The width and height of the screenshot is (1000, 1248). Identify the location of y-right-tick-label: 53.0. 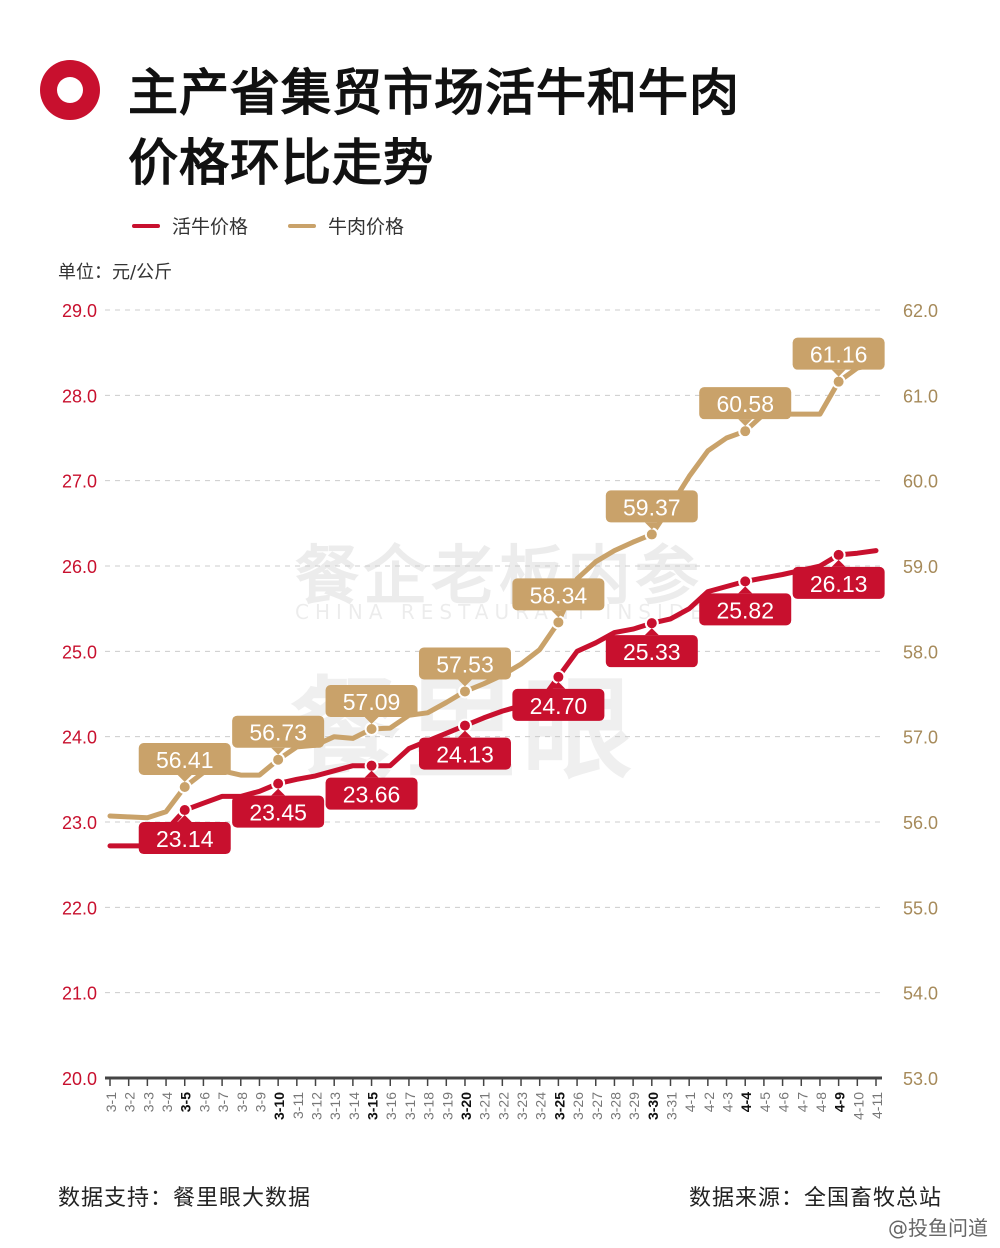
(920, 1079).